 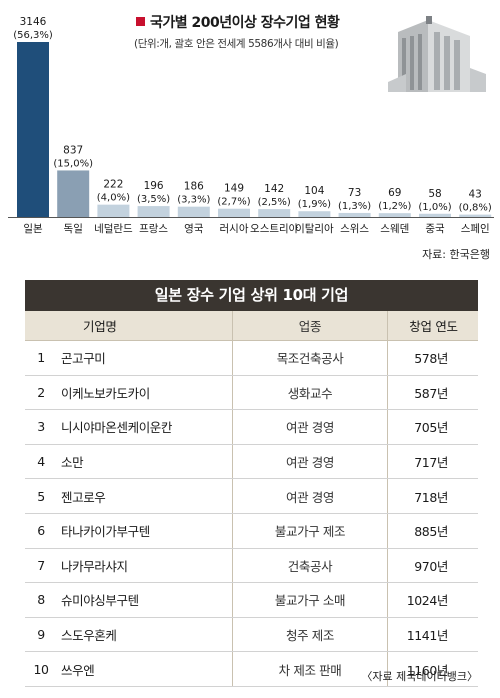 What do you see at coordinates (432, 566) in the screenshot?
I see `row-year: 970년` at bounding box center [432, 566].